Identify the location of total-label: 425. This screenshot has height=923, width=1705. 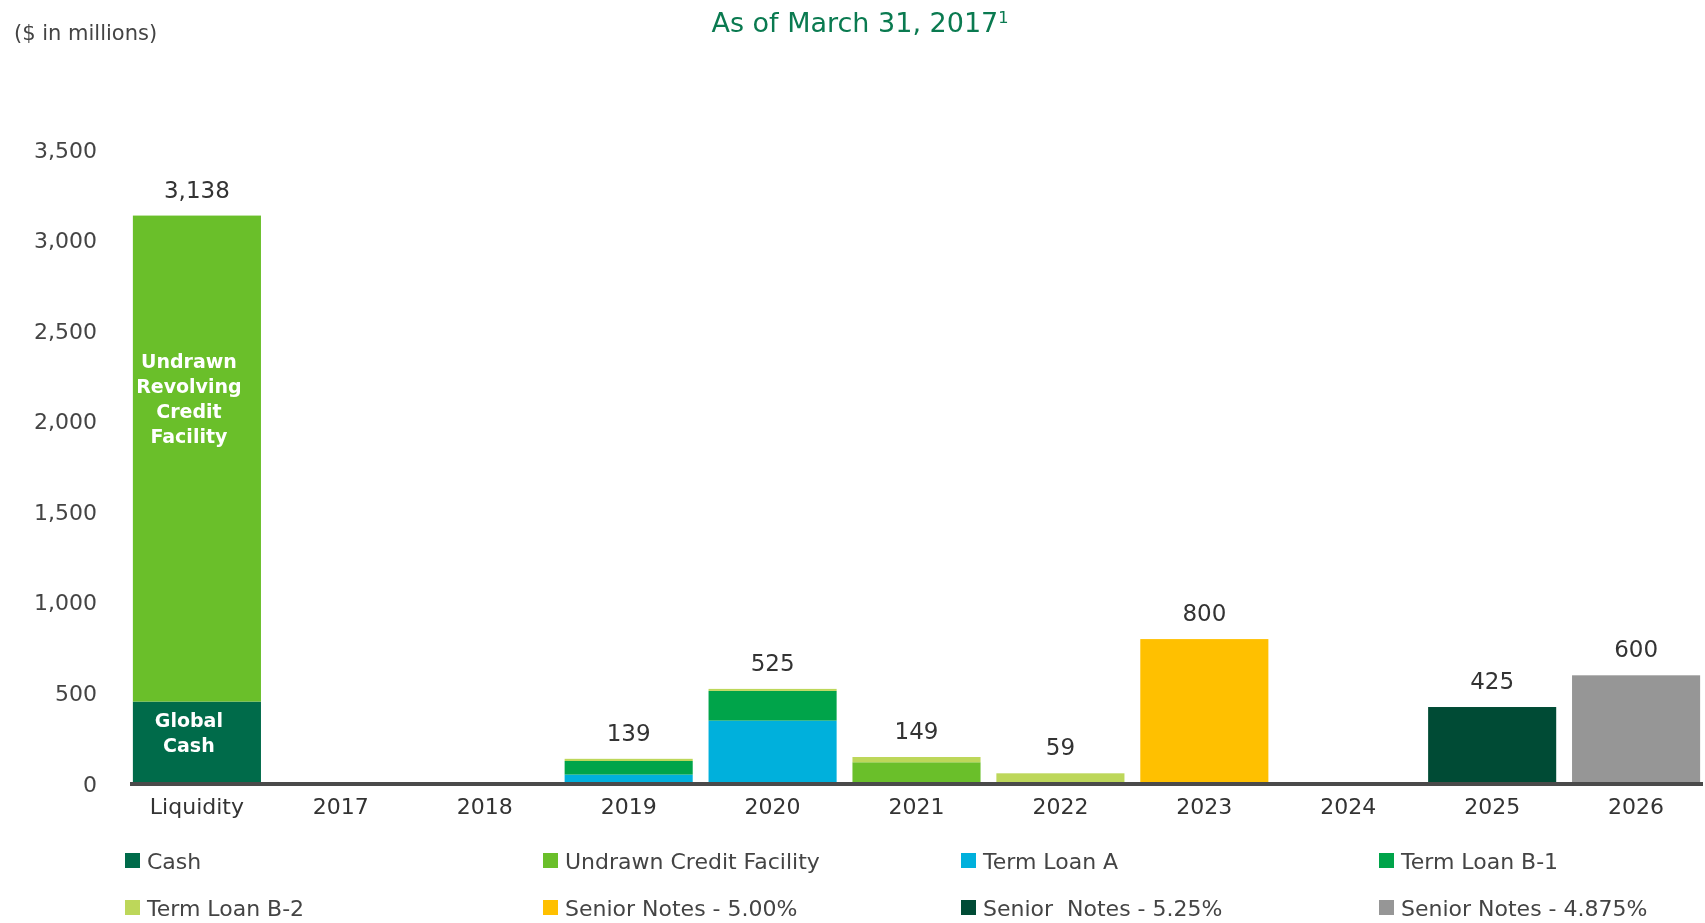
(1492, 681).